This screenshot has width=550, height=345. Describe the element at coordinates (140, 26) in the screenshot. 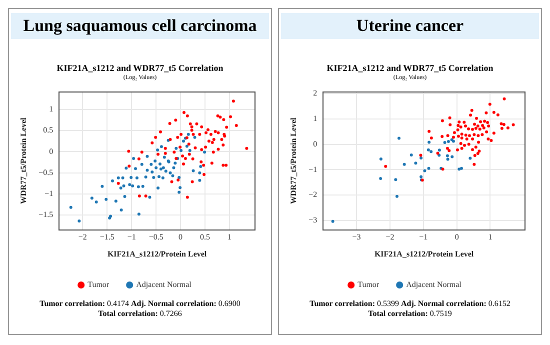

I see `chart-title: Lung saquamous cell carcinoma` at that location.